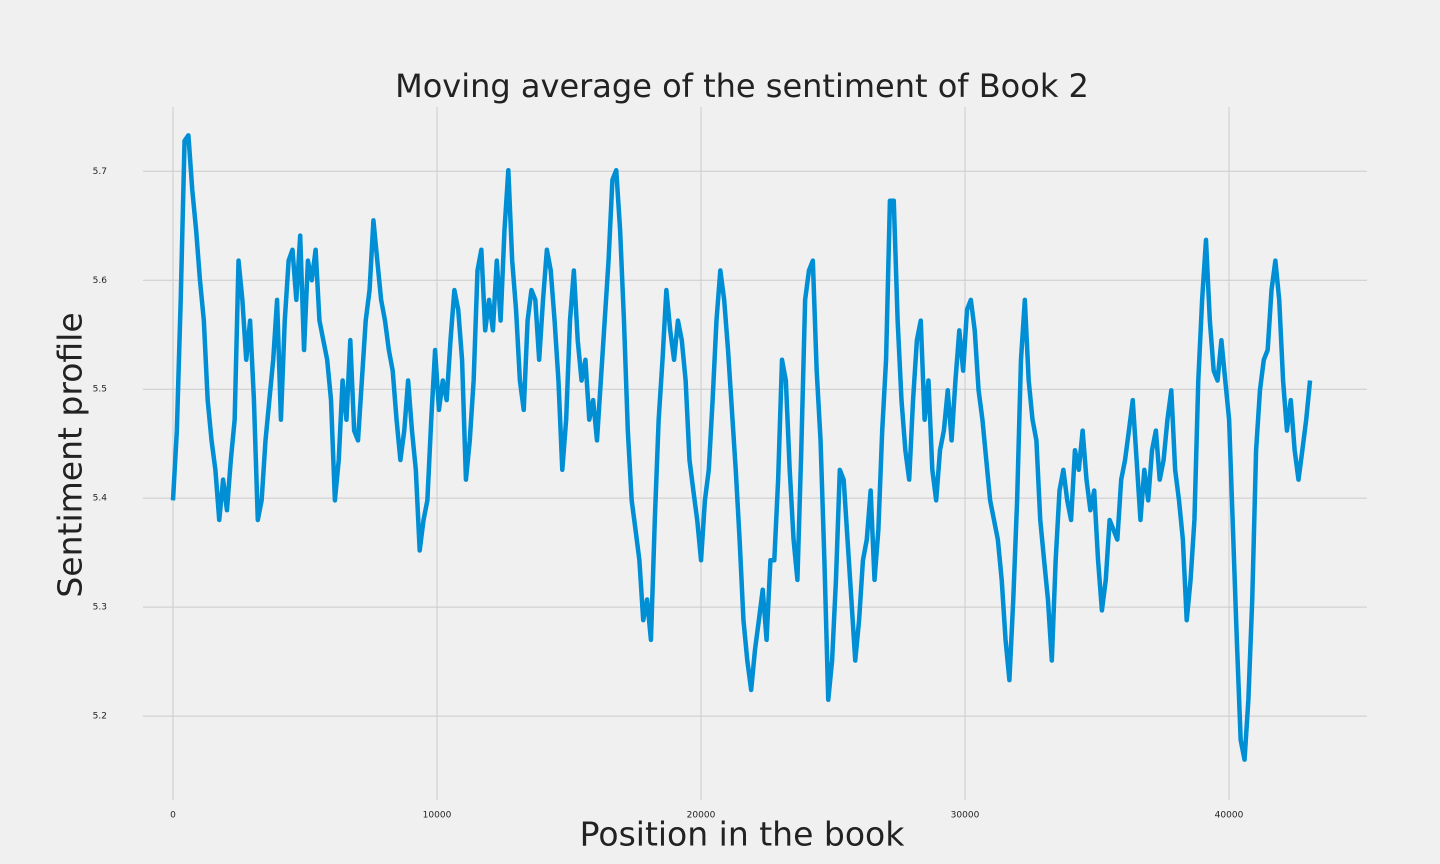 Image resolution: width=1440 pixels, height=864 pixels. I want to click on y-tick-label: 5.4, so click(100, 499).